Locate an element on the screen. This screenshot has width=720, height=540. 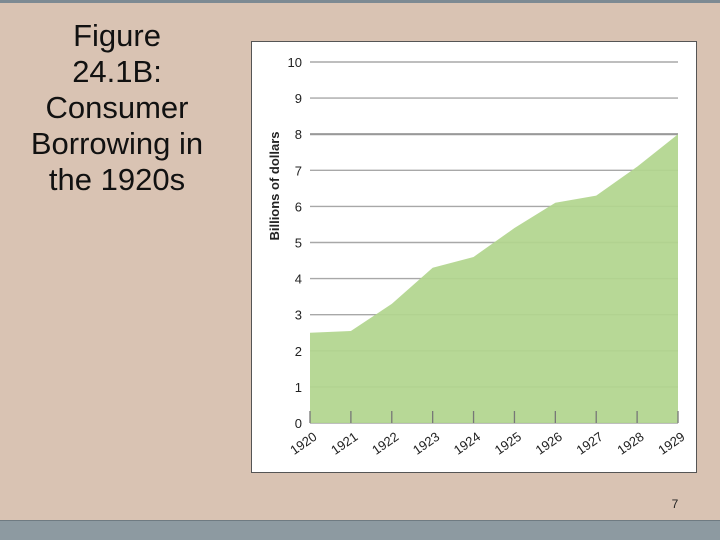
x-tick-label: 1929 is located at coordinates (671, 443).